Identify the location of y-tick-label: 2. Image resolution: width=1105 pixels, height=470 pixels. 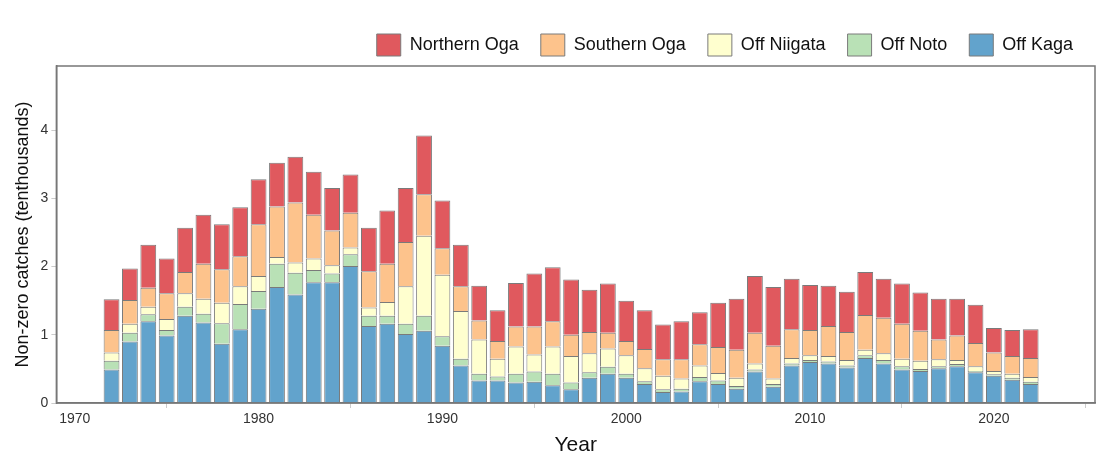
(44, 265).